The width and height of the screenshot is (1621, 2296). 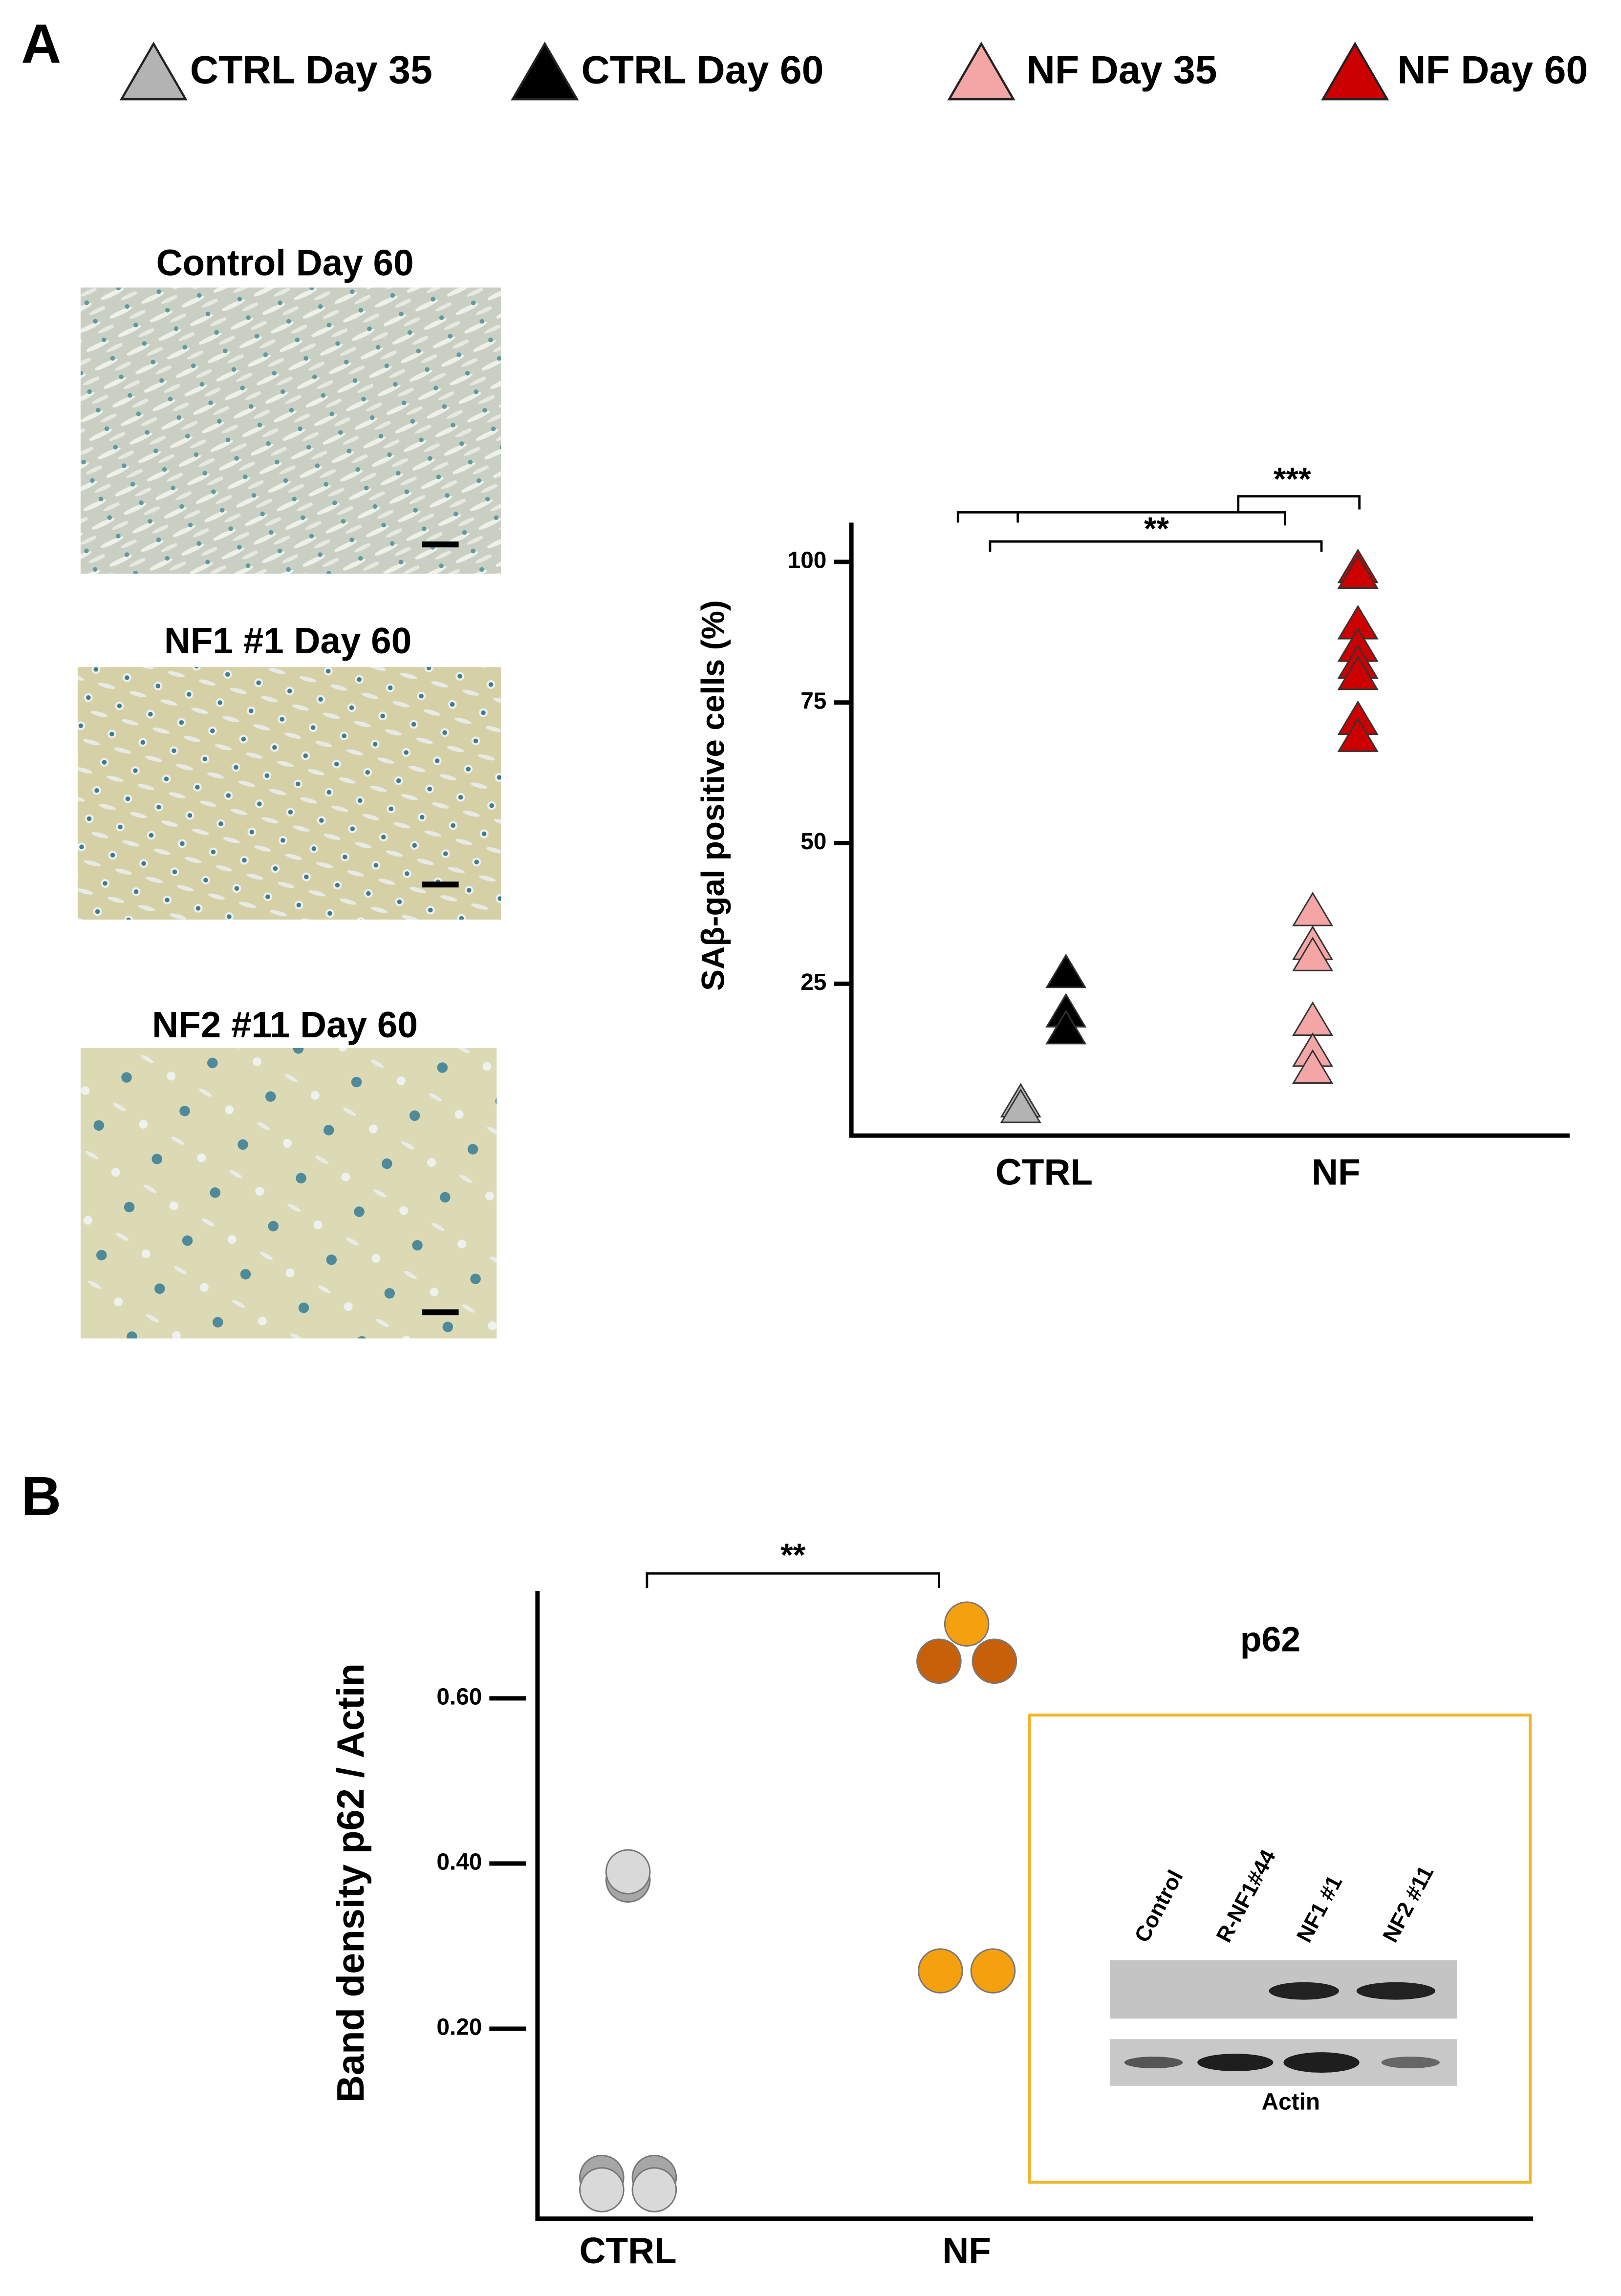 What do you see at coordinates (41, 1496) in the screenshot?
I see `panel-label: B` at bounding box center [41, 1496].